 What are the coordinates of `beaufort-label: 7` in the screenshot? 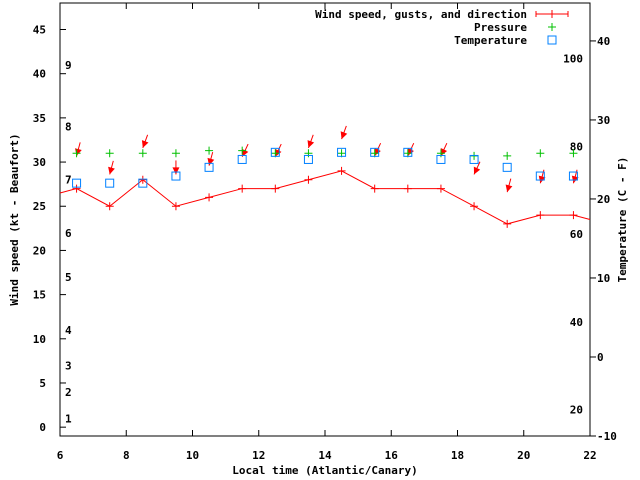 It's located at (68, 180).